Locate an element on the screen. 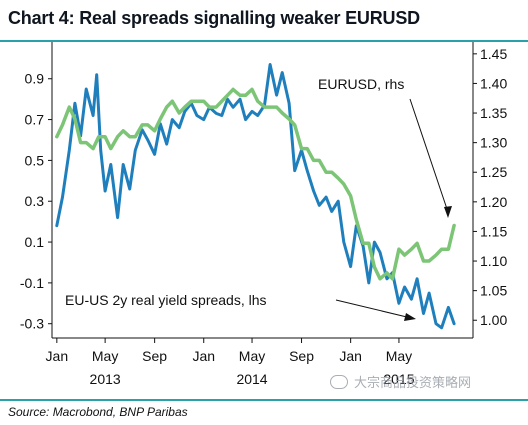 This screenshot has height=425, width=528. right-tick-label: 1.00 is located at coordinates (493, 320).